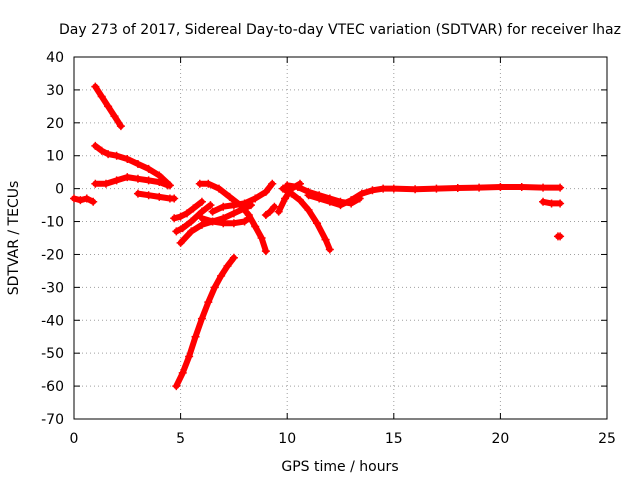 This screenshot has height=480, width=640. Describe the element at coordinates (59, 190) in the screenshot. I see `y-tick-label: 0` at that location.